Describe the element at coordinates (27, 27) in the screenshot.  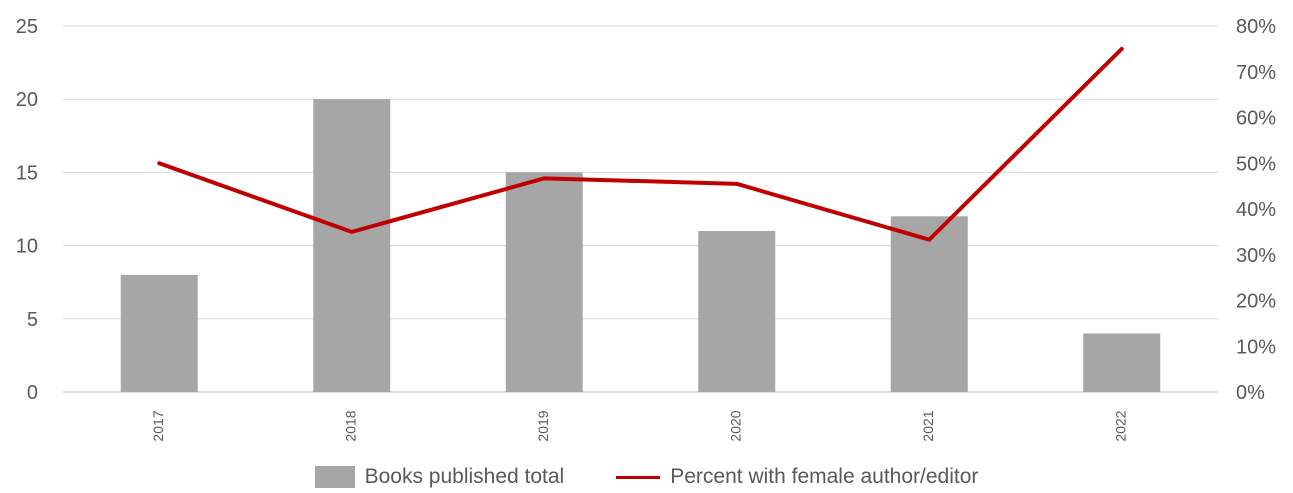
I see `left-tick-label: 25` at that location.